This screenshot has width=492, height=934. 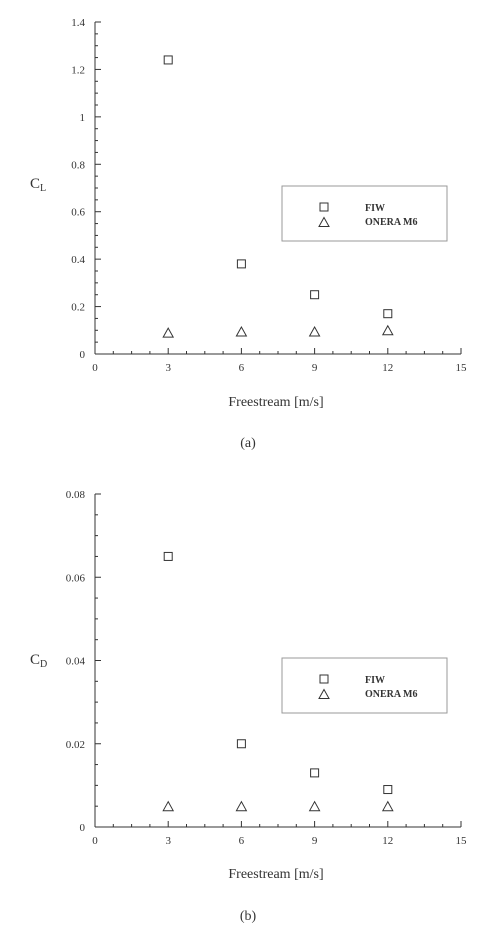 What do you see at coordinates (43, 664) in the screenshot?
I see `y-axis-label-subscript: D` at bounding box center [43, 664].